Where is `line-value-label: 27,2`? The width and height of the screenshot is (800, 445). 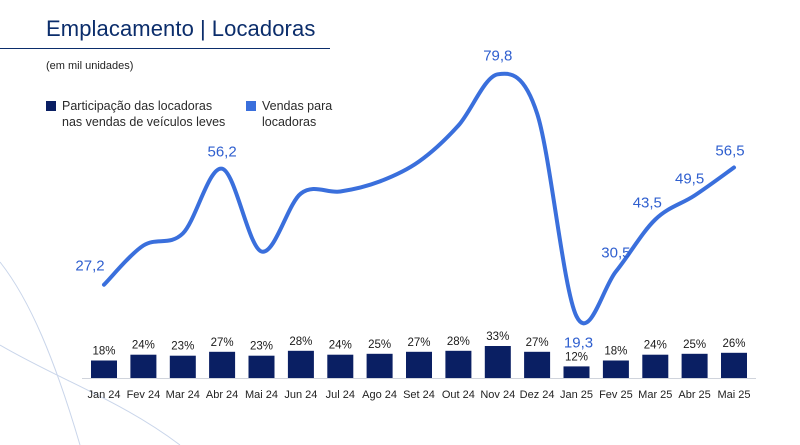 line-value-label: 27,2 is located at coordinates (89, 266).